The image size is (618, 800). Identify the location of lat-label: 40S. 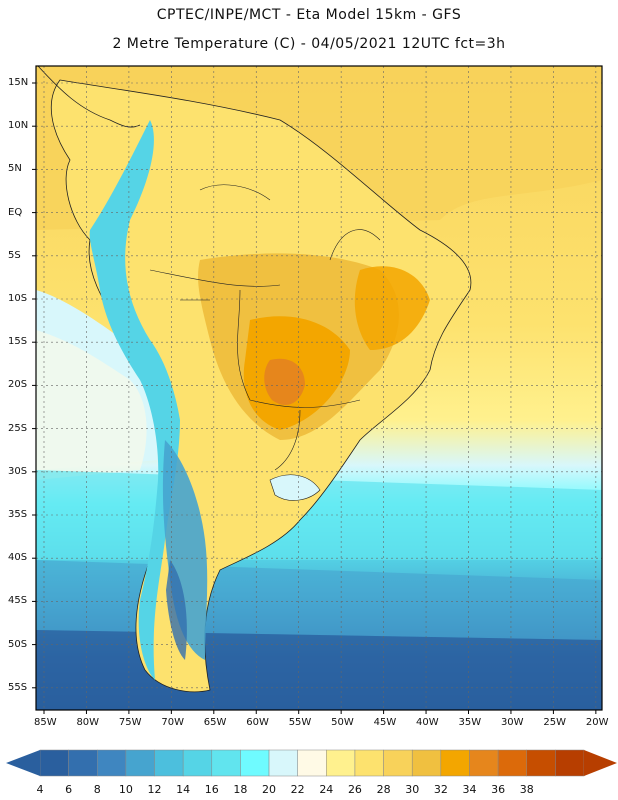
(18, 558).